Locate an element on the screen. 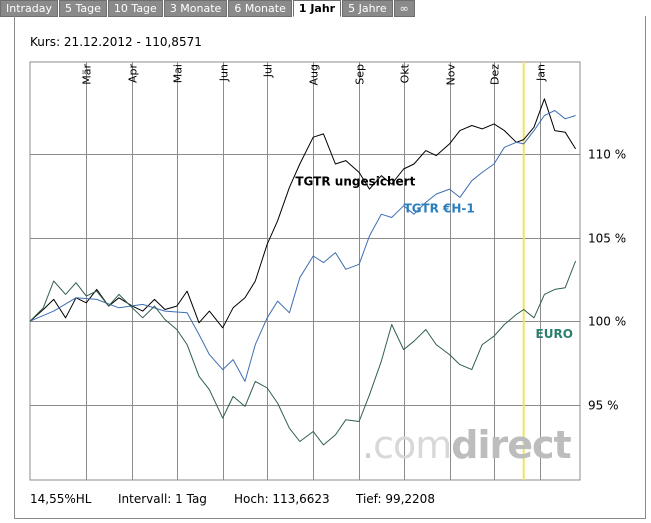 This screenshot has height=523, width=651. month-tick-label: Sep is located at coordinates (360, 74).